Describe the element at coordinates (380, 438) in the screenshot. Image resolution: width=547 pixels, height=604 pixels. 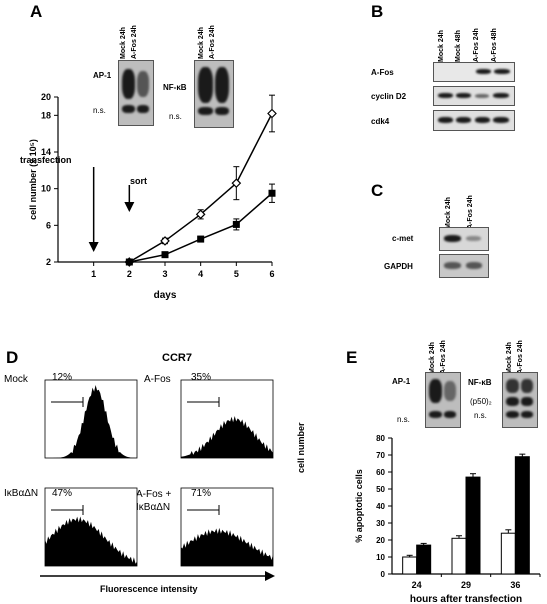
I see `y-tick-label: 80` at that location.